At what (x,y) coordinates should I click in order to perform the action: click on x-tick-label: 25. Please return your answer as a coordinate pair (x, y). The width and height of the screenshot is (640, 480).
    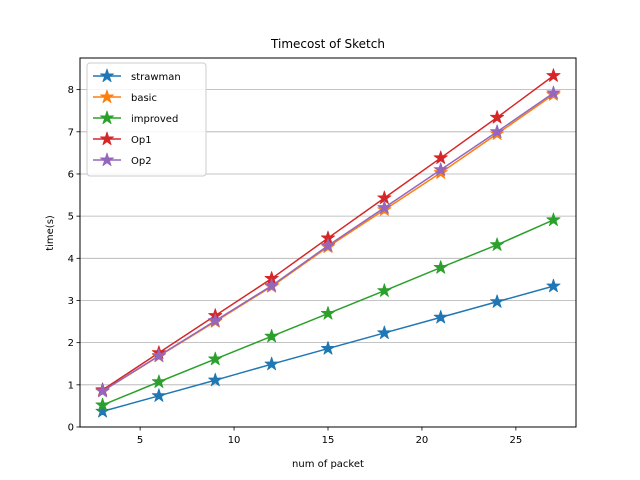
    Looking at the image, I should click on (516, 440).